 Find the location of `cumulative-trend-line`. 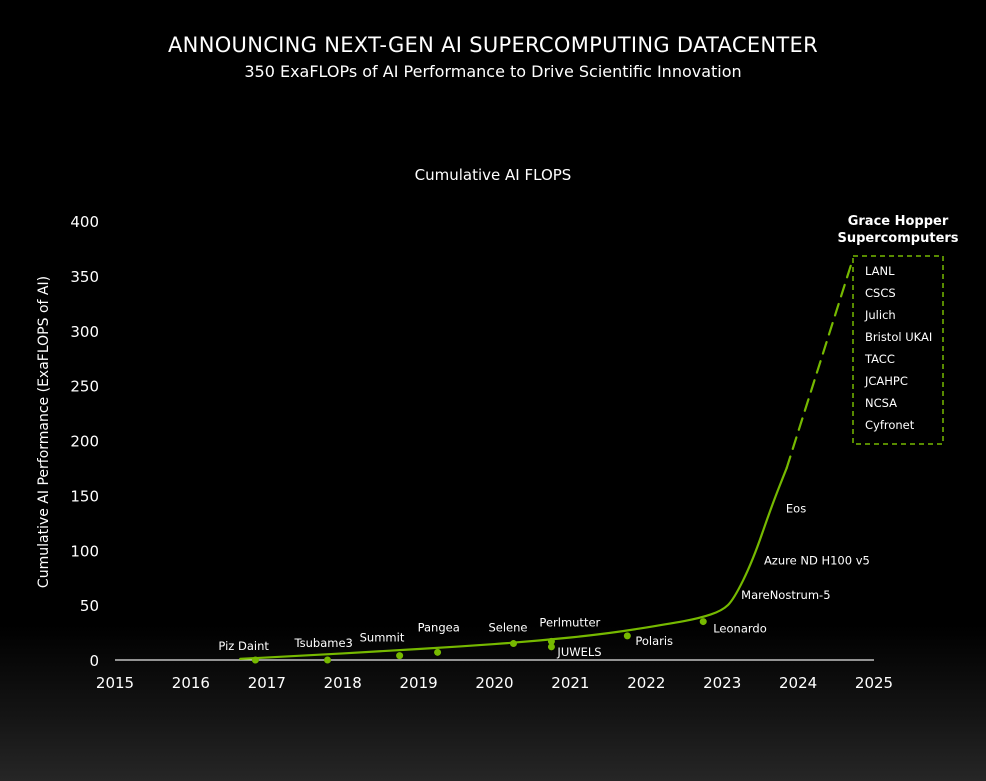

cumulative-trend-line is located at coordinates (513, 563).